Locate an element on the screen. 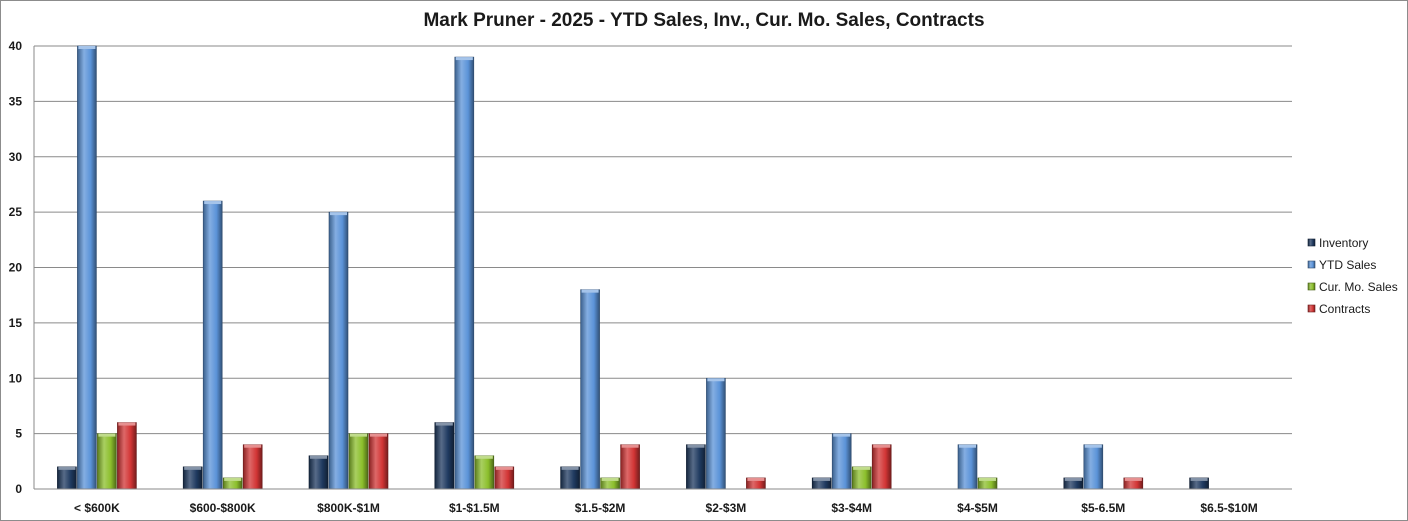 The height and width of the screenshot is (521, 1408). x-tick-label: $1-$1.5M is located at coordinates (474, 508).